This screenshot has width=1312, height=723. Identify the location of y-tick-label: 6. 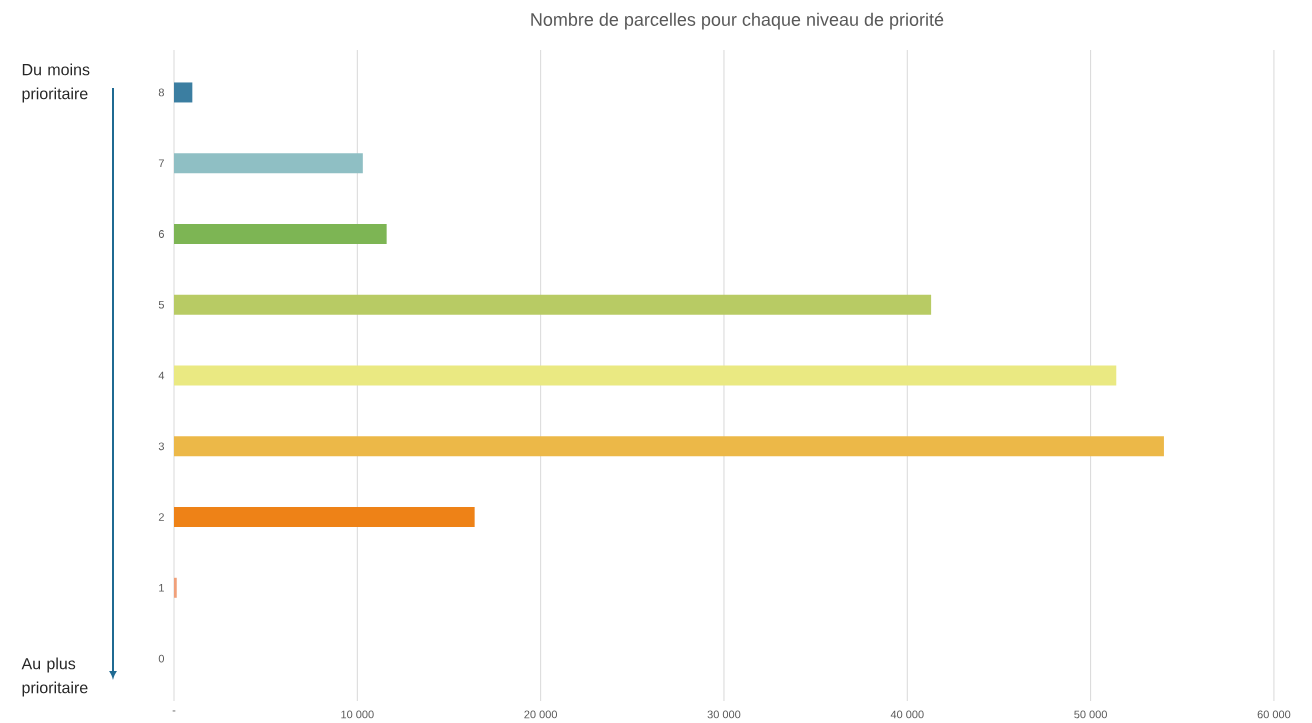
(161, 234).